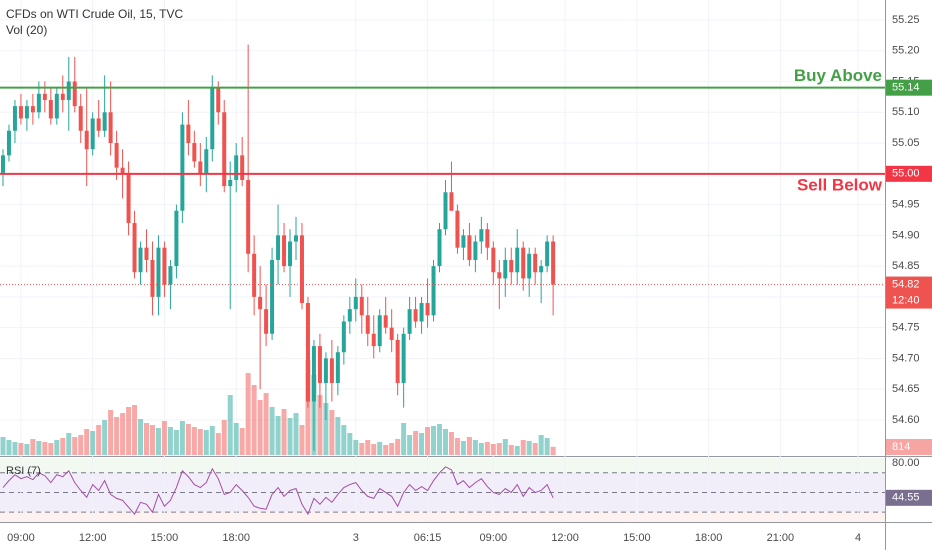  Describe the element at coordinates (442, 465) in the screenshot. I see `rsi-overbought-zone` at that location.